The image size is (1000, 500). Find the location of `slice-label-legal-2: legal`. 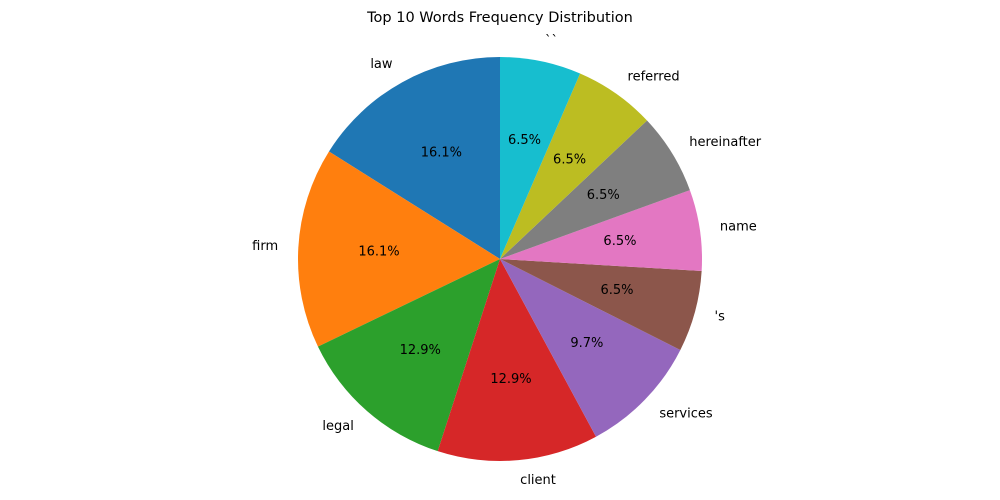

slice-label-legal-2: legal is located at coordinates (337, 426).